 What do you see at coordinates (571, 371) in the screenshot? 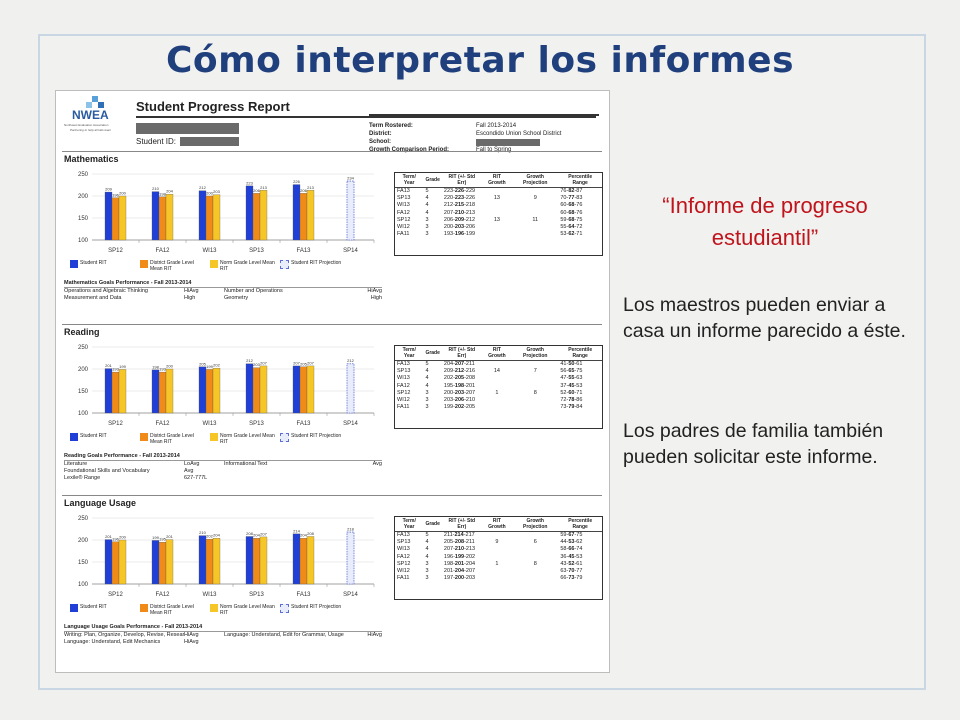
I see `table-cell: 56-65-75` at bounding box center [571, 371].